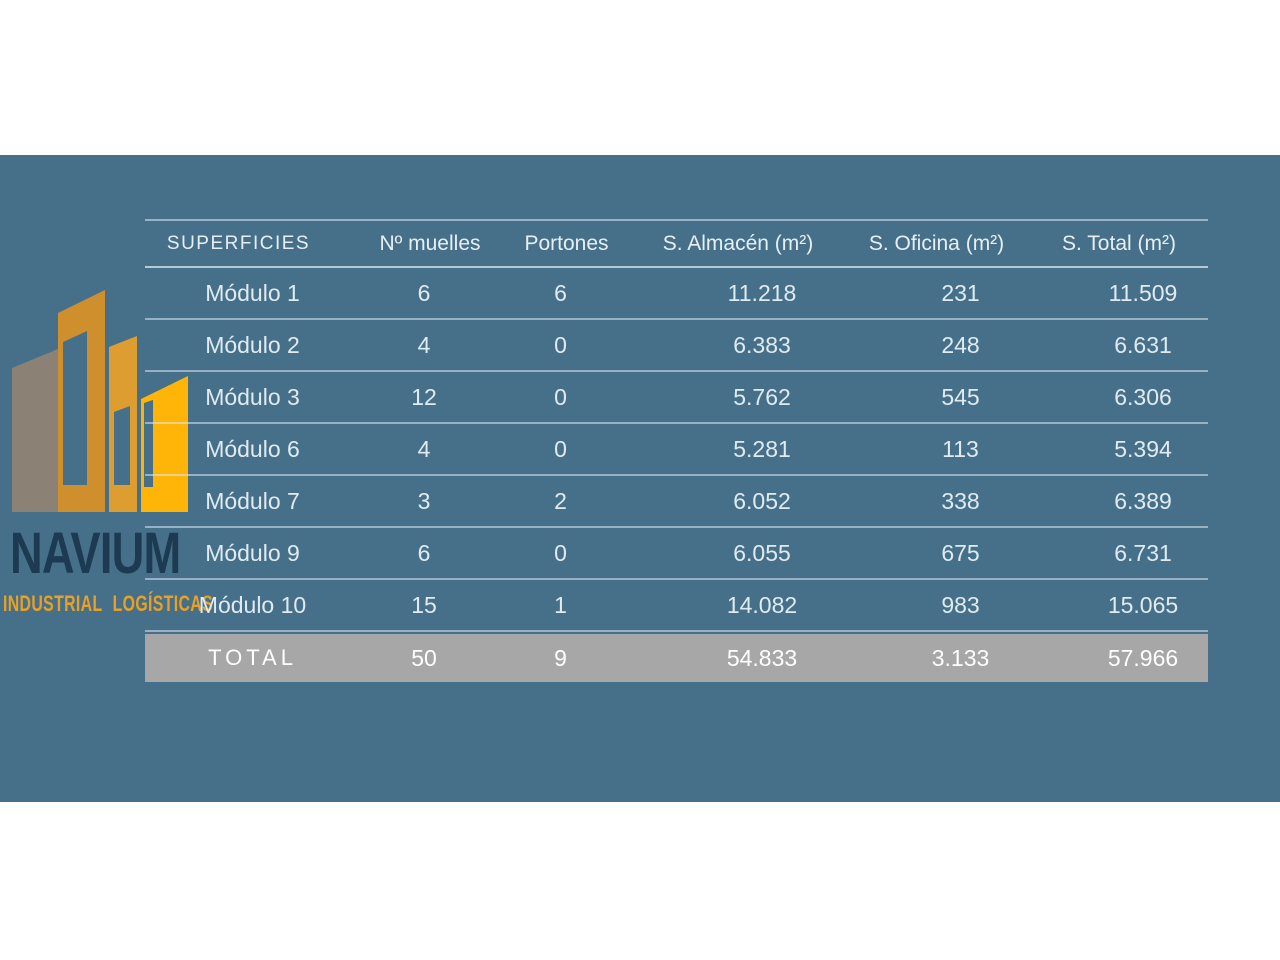 This screenshot has width=1280, height=960. What do you see at coordinates (762, 448) in the screenshot?
I see `almacen-cell: 5.281` at bounding box center [762, 448].